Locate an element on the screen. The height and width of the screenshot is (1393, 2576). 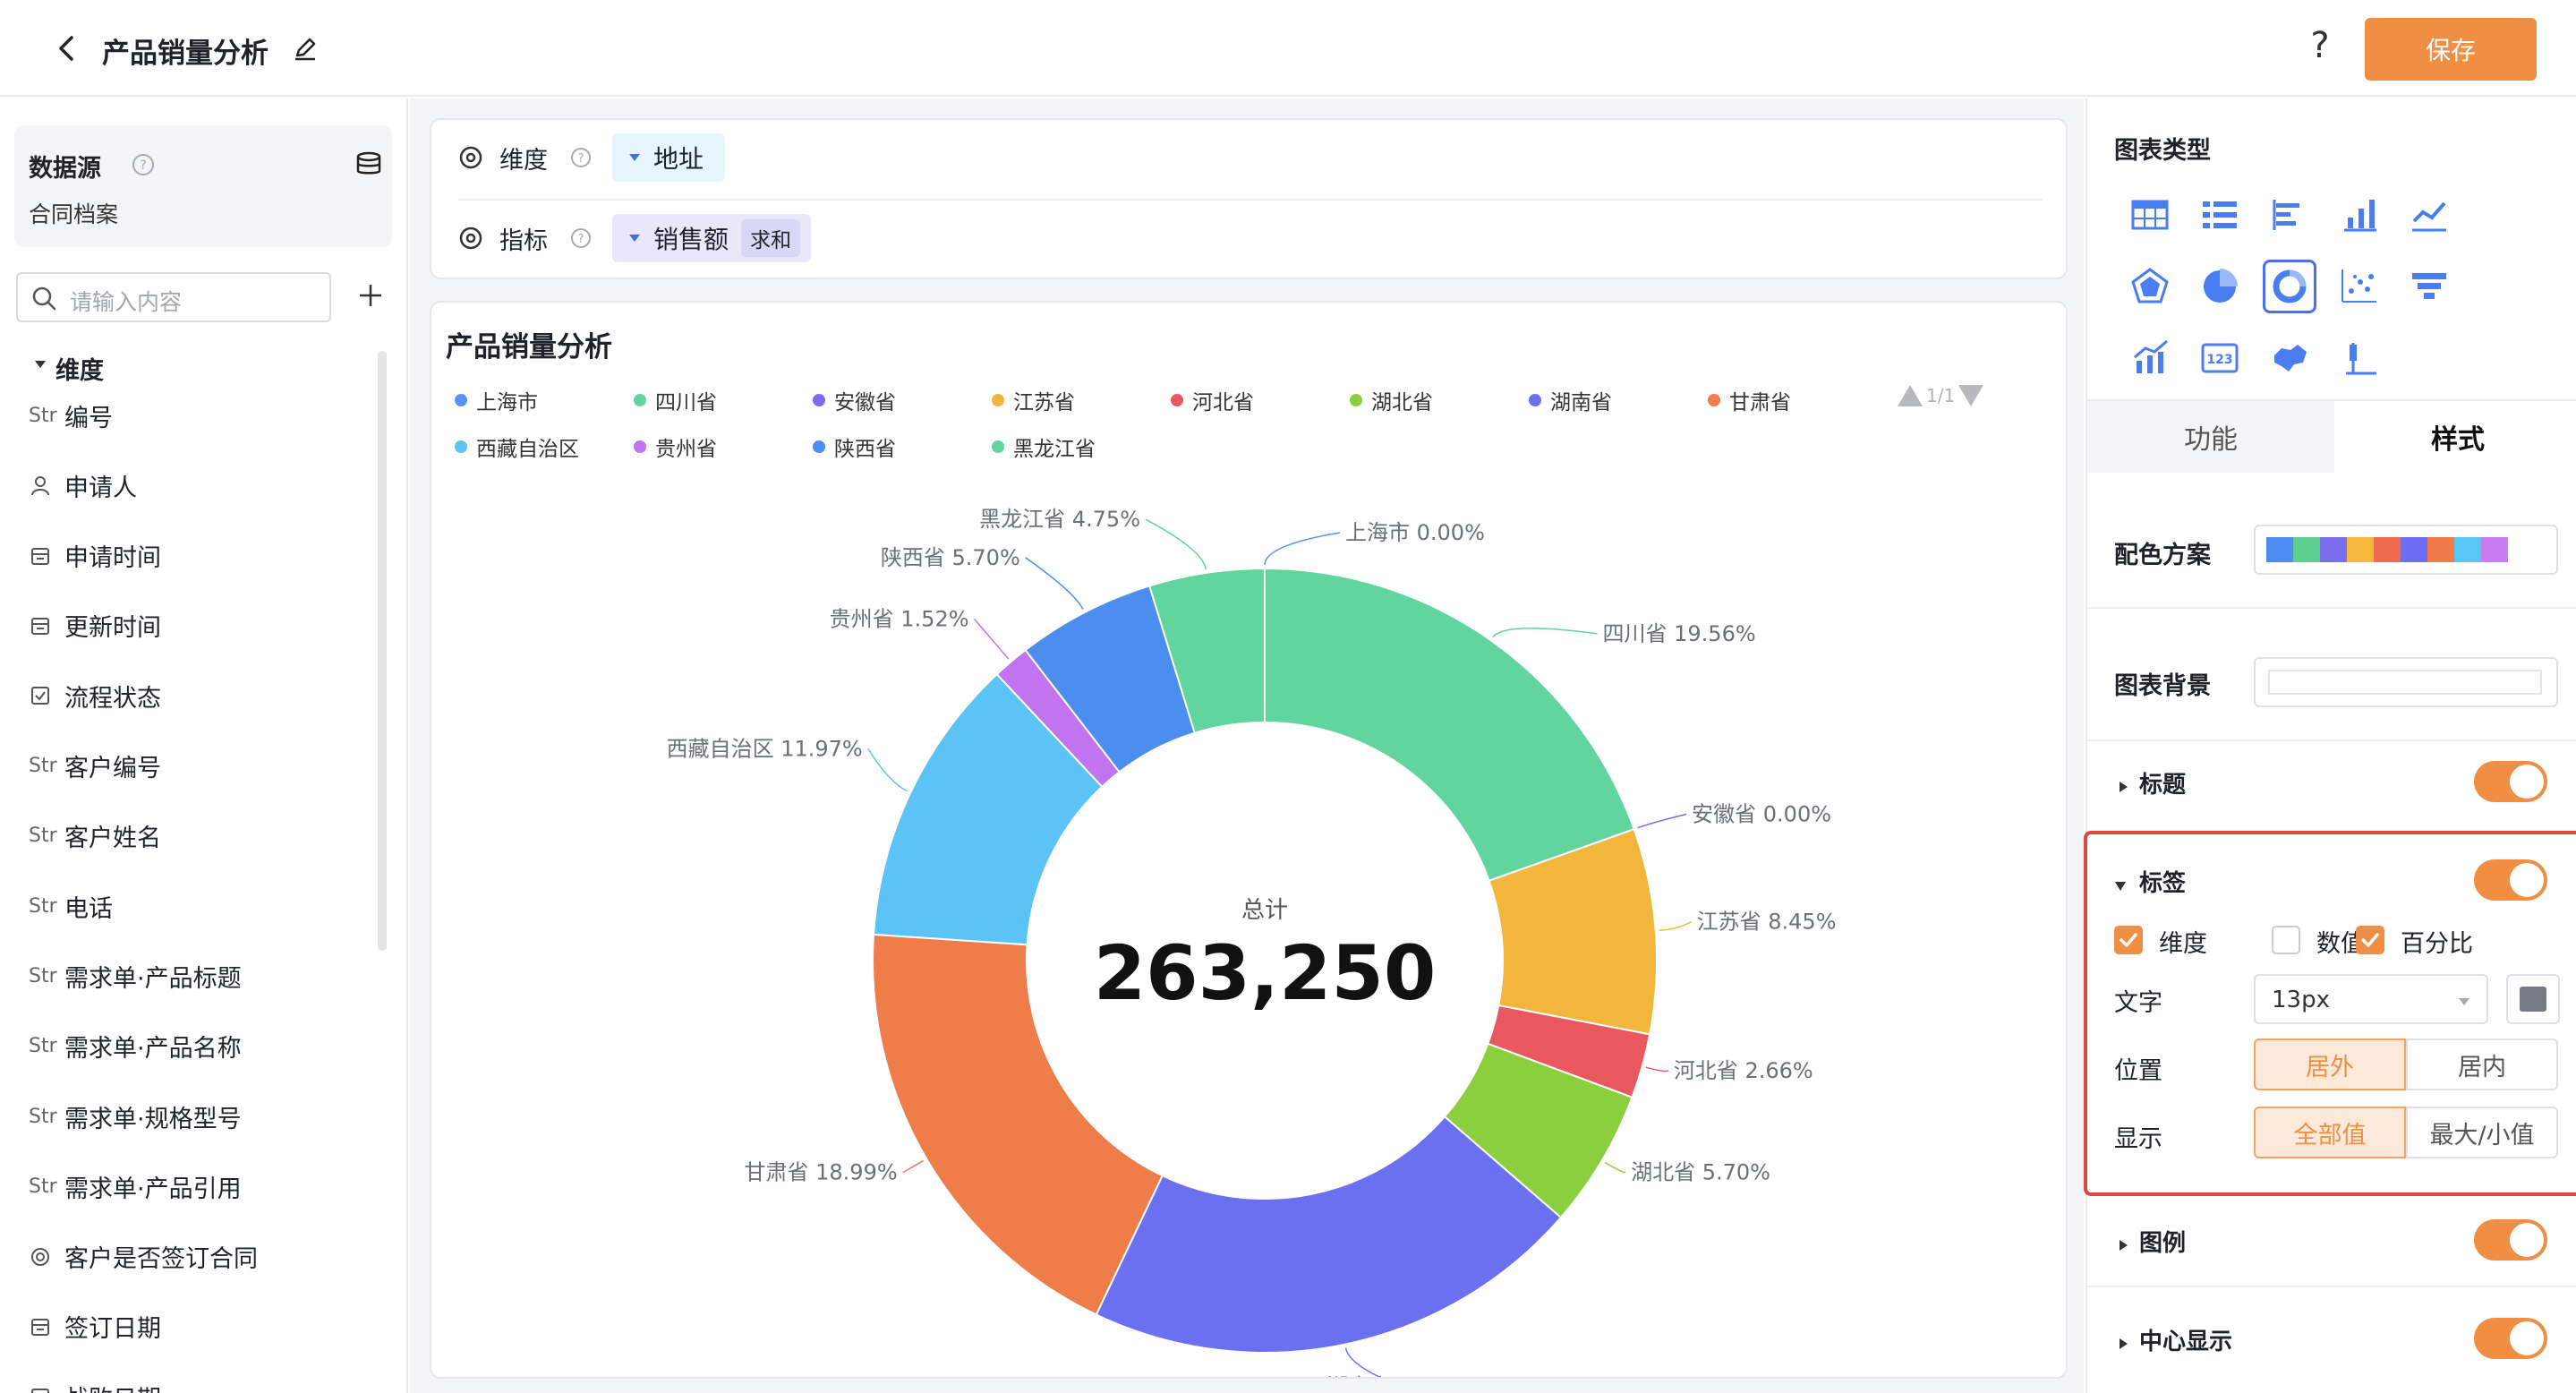
title-section-label: 标题 is located at coordinates (2163, 785).